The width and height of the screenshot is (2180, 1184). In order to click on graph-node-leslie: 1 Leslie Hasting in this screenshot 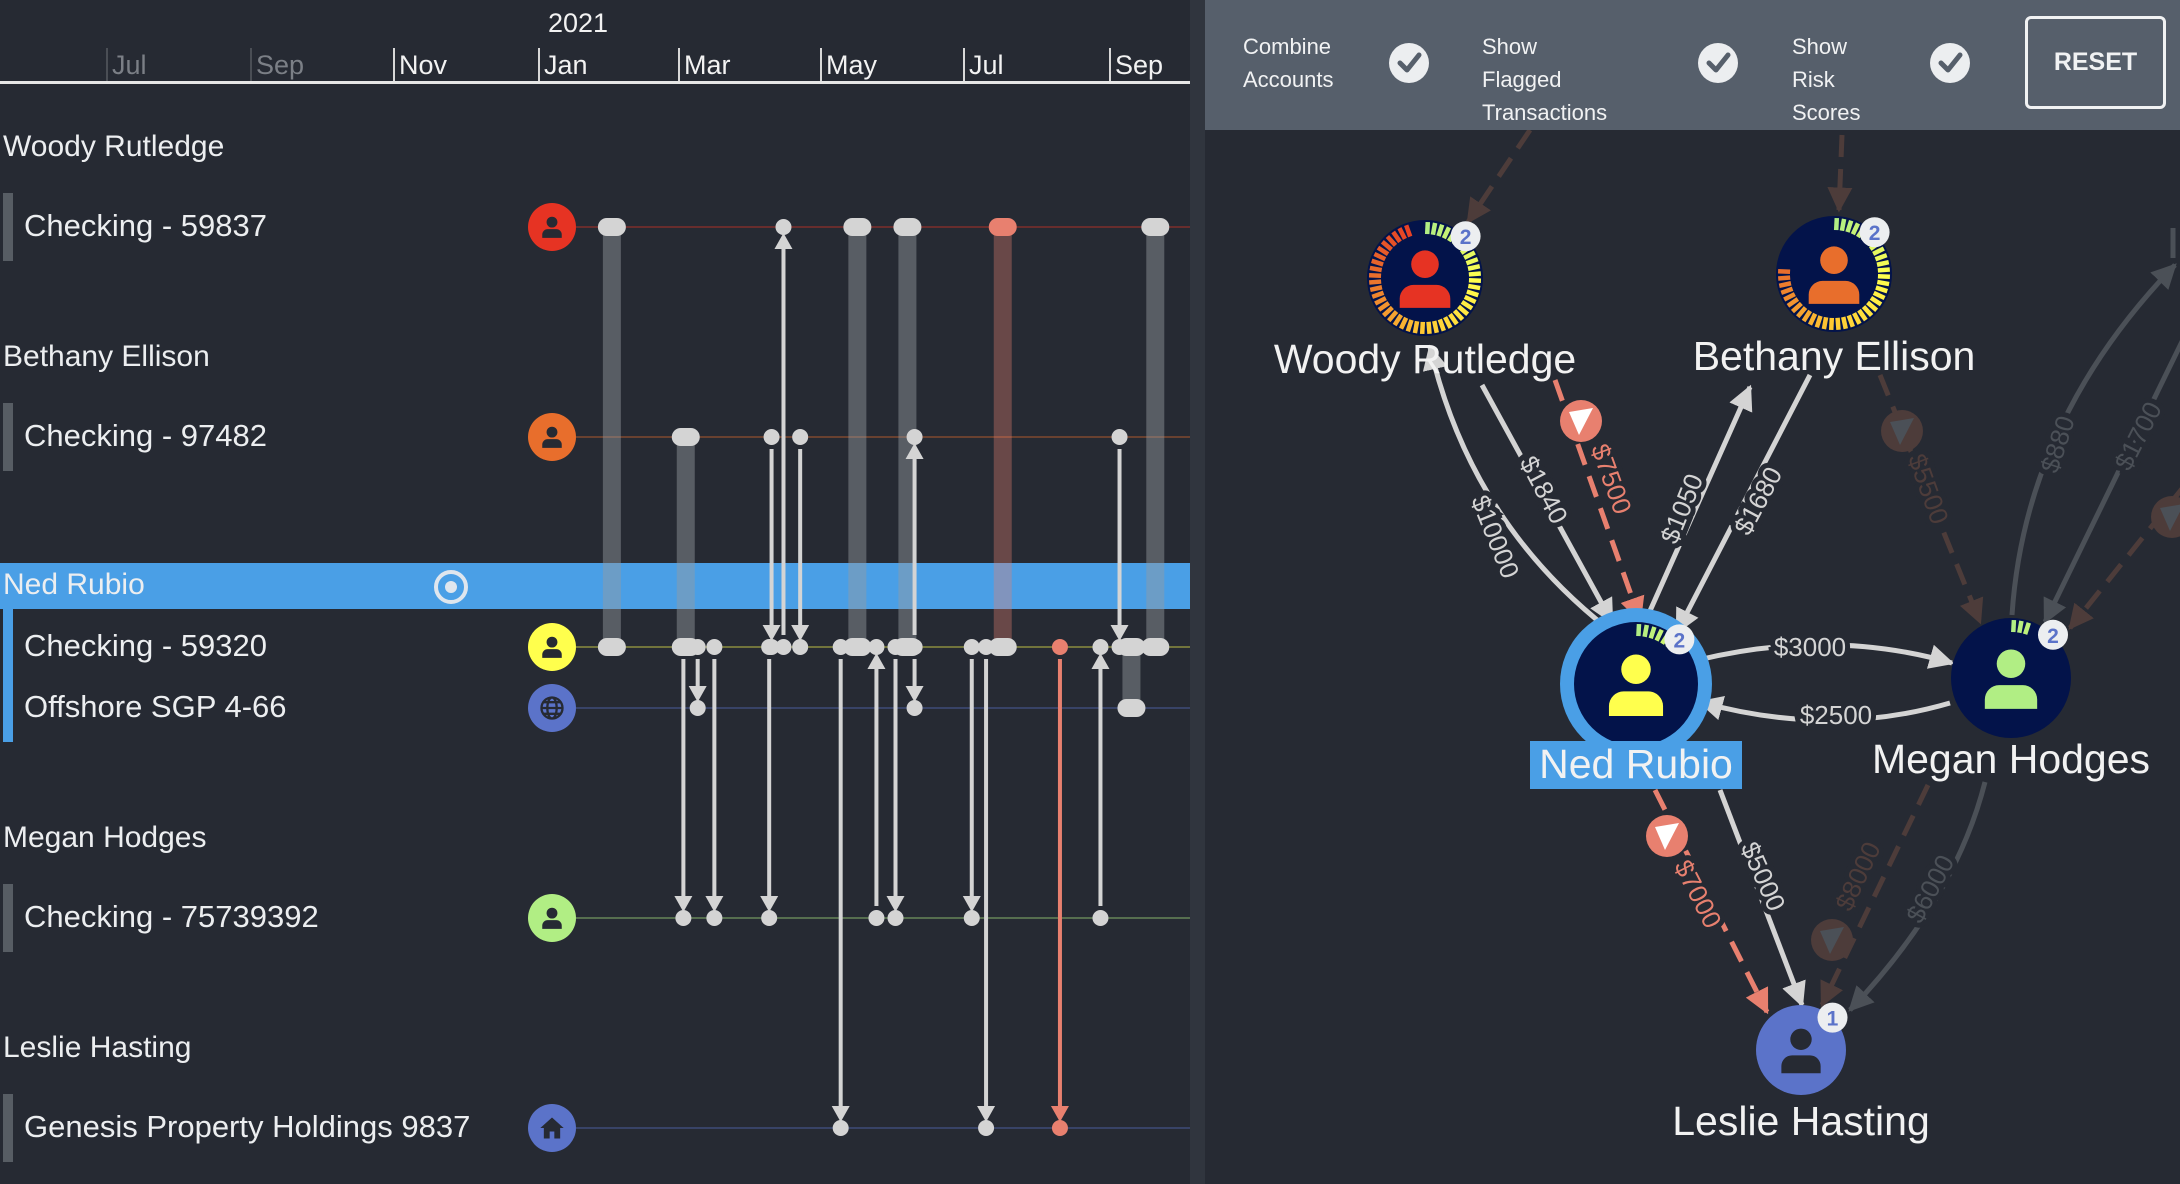, I will do `click(1801, 1073)`.